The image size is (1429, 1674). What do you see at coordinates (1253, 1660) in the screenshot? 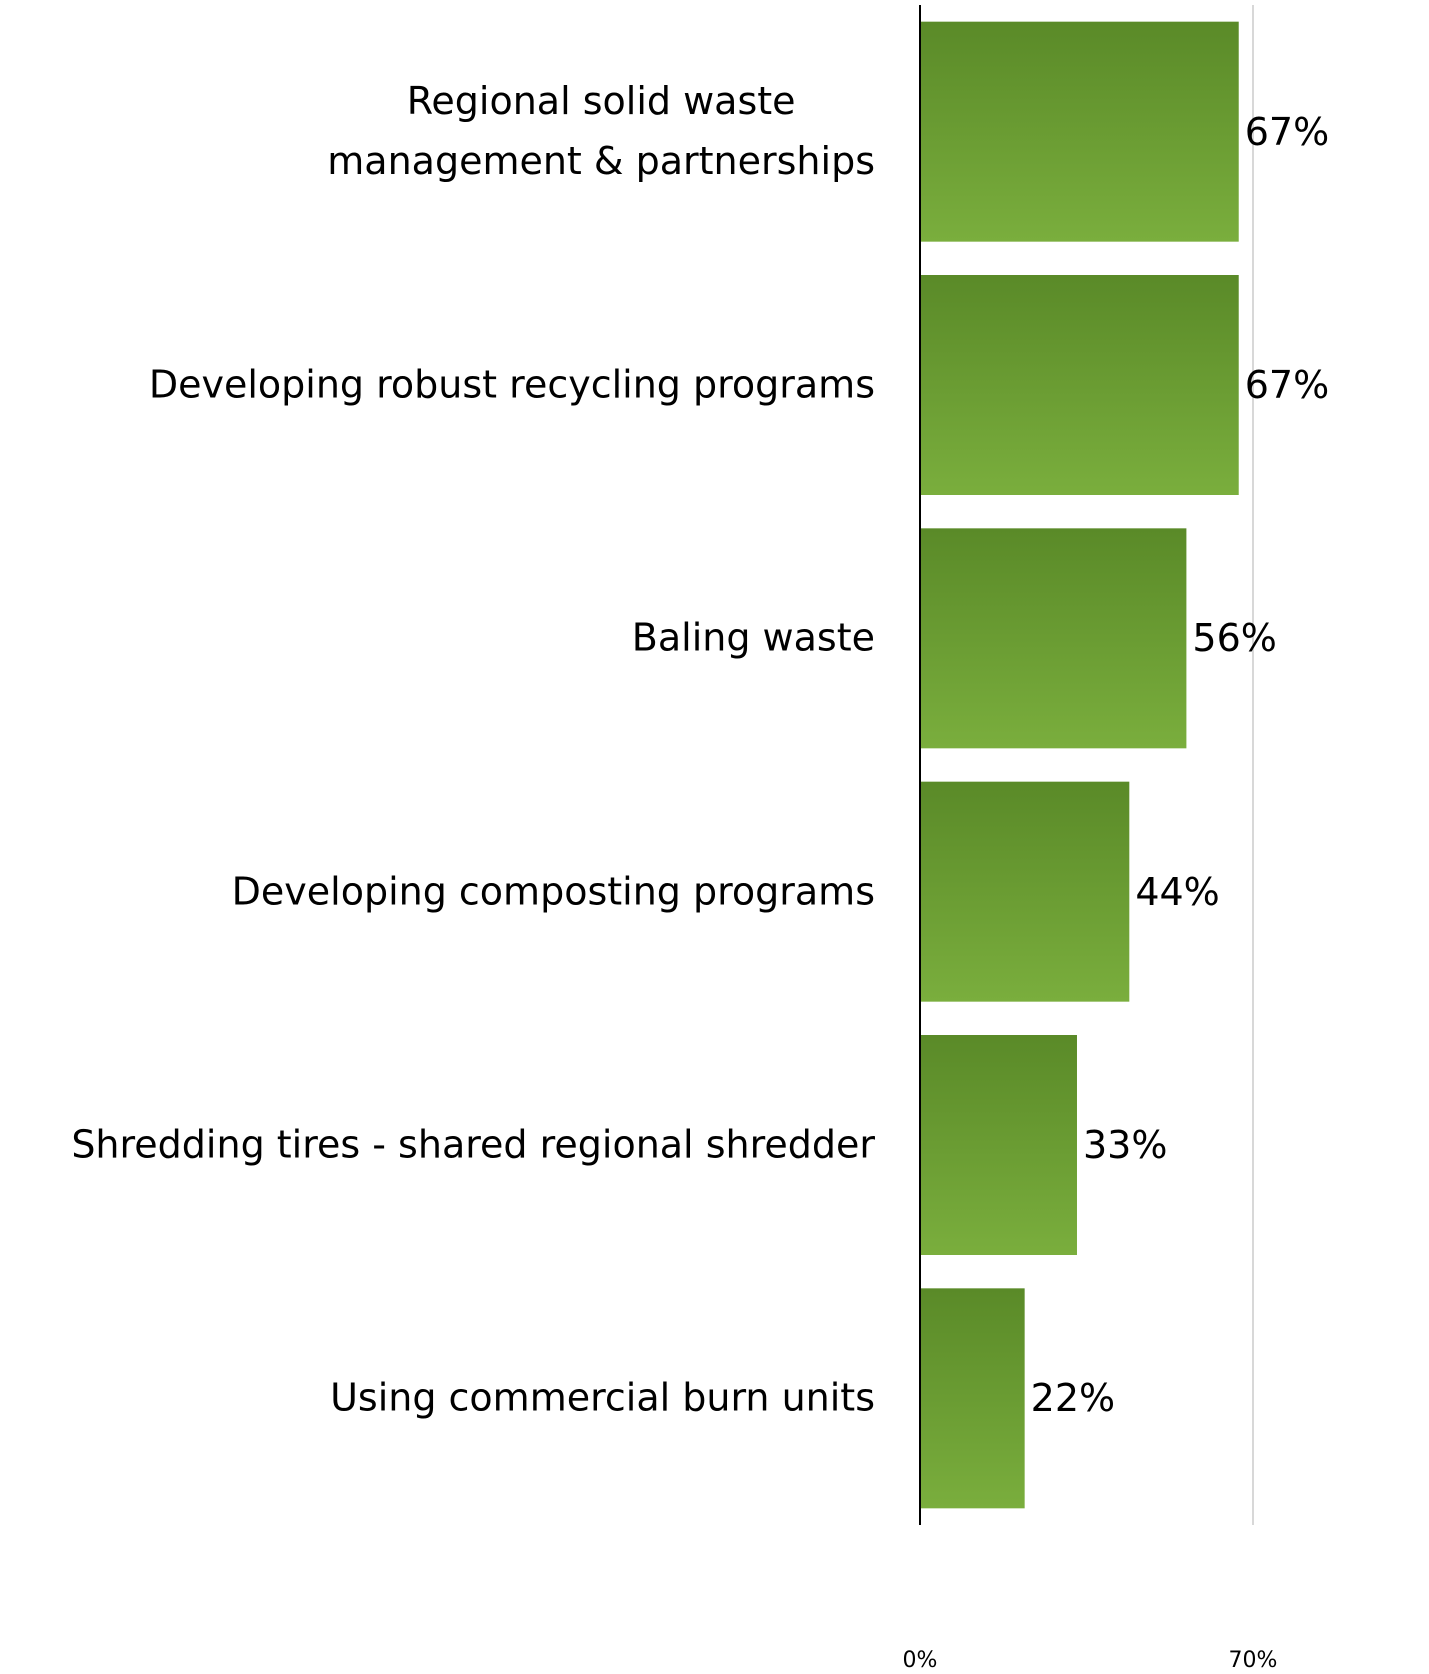
I see `x-tick-label: 70%` at bounding box center [1253, 1660].